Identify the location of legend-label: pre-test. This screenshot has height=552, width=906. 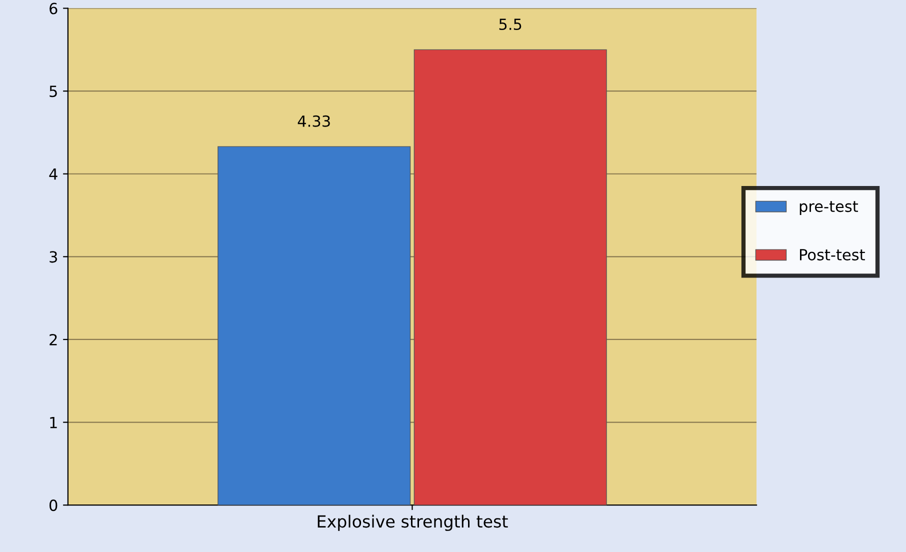
(829, 208).